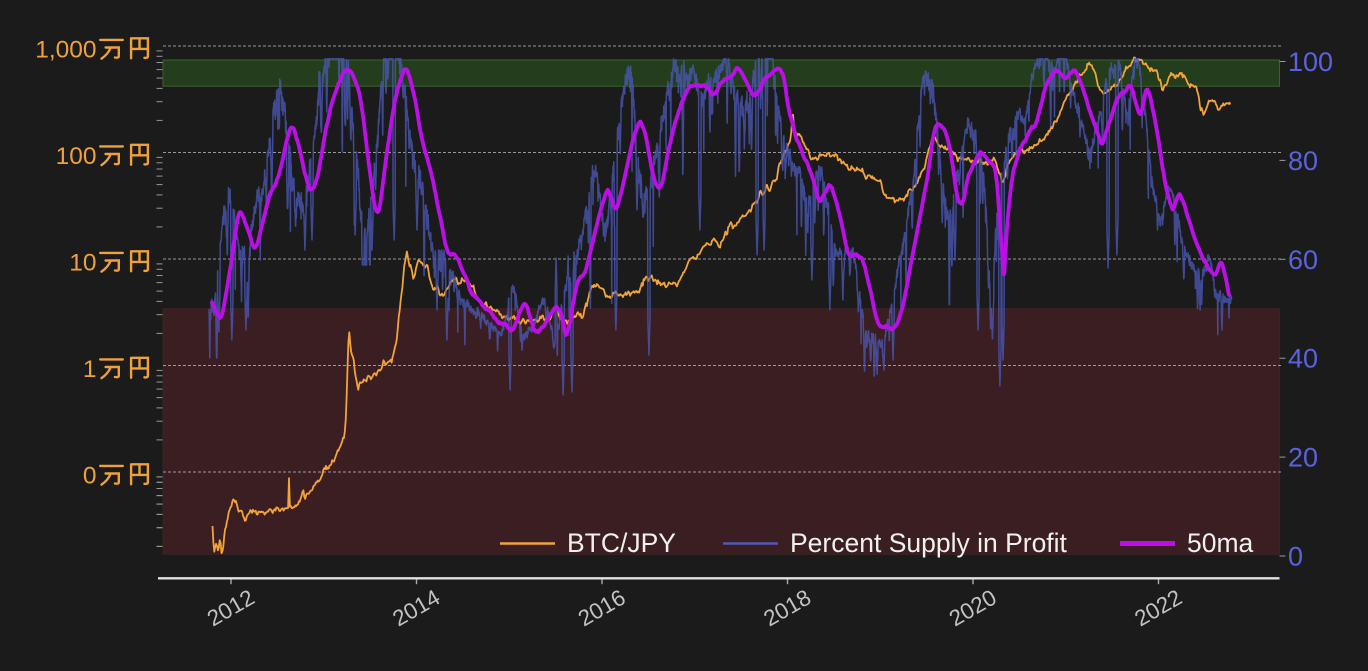 This screenshot has height=671, width=1368. What do you see at coordinates (1220, 543) in the screenshot?
I see `svg-text: 50ma` at bounding box center [1220, 543].